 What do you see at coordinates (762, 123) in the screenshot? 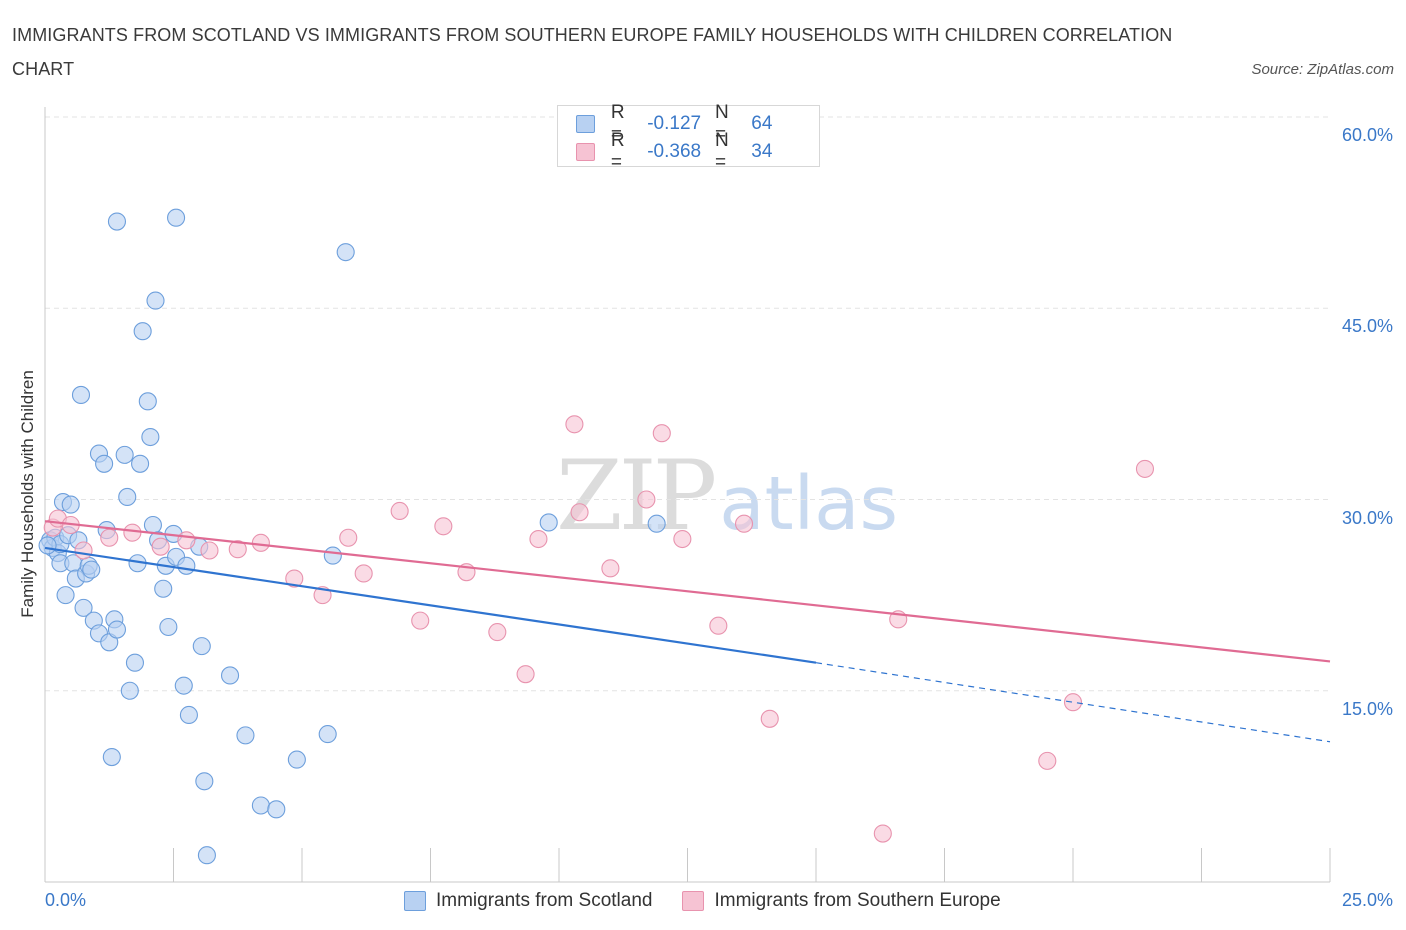
I see `legend-n-value: 64` at bounding box center [762, 123].